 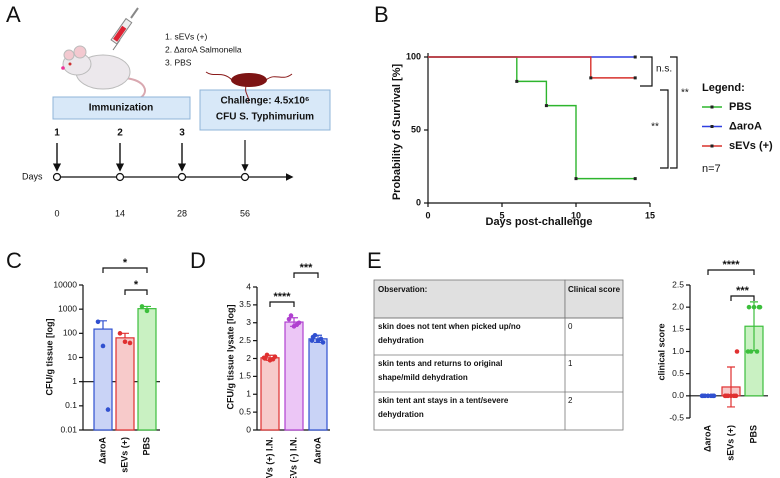 What do you see at coordinates (745, 126) in the screenshot?
I see `legend-label: ΔaroA` at bounding box center [745, 126].